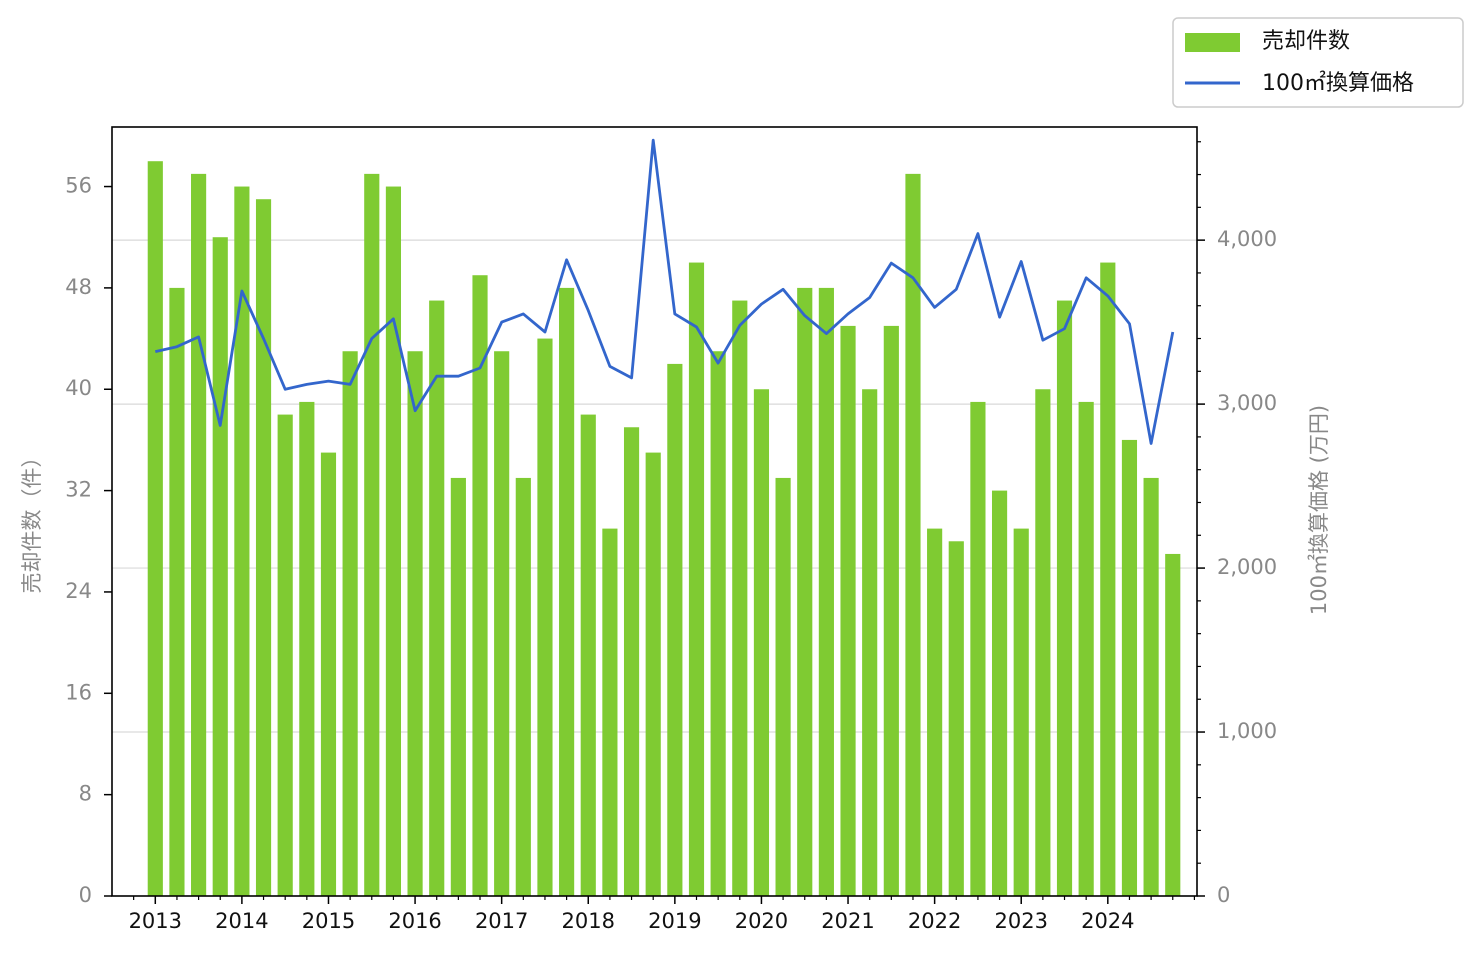 The image size is (1483, 961). I want to click on x-tick-label: 2013, so click(155, 921).